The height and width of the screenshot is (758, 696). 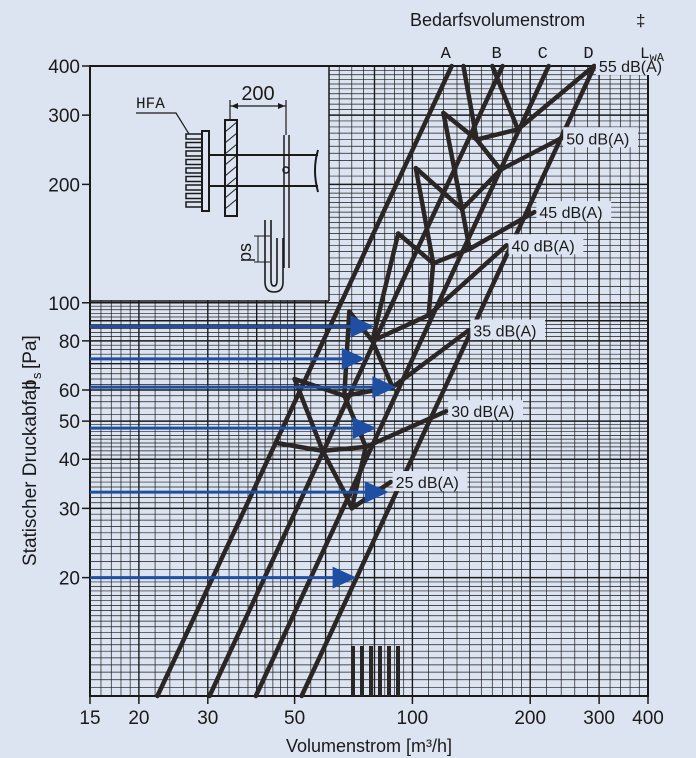 I want to click on wall, so click(x=231, y=168).